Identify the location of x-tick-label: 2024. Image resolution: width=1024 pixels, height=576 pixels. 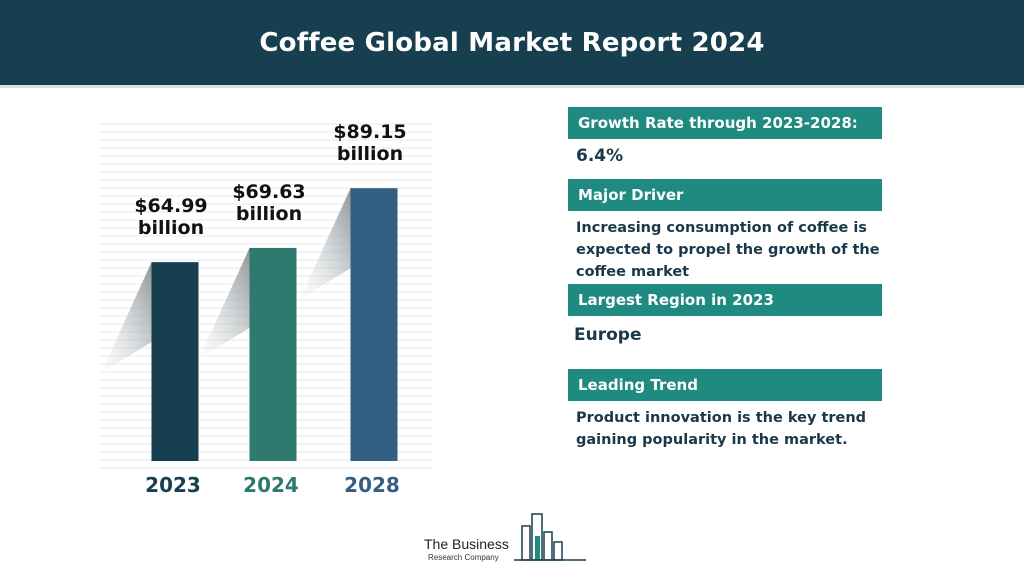
(271, 485).